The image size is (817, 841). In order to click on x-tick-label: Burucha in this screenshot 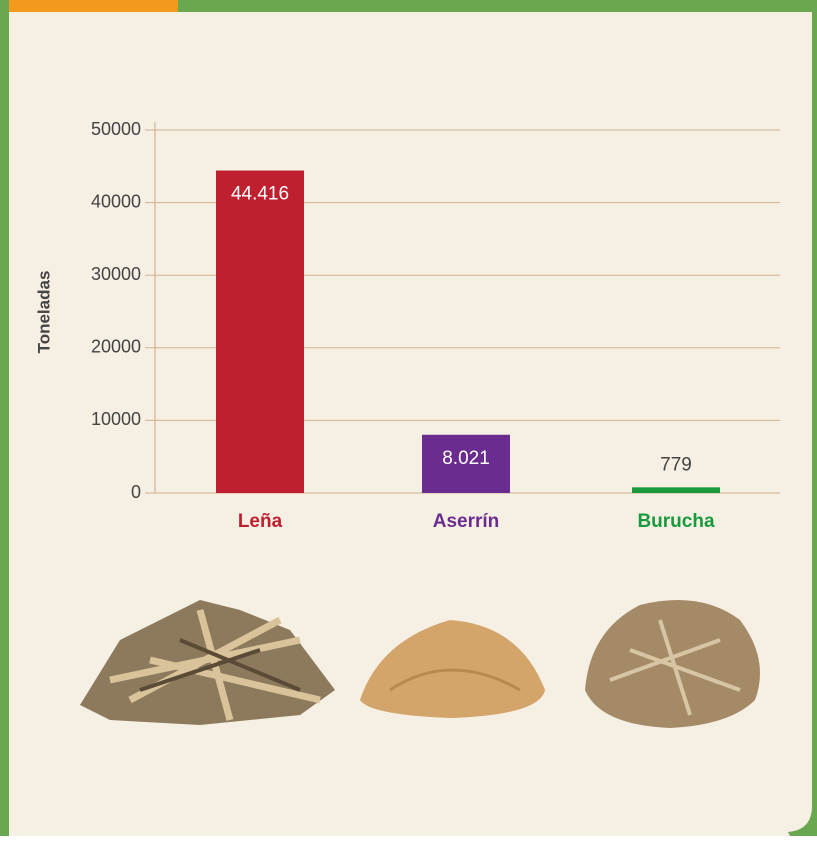, I will do `click(676, 521)`.